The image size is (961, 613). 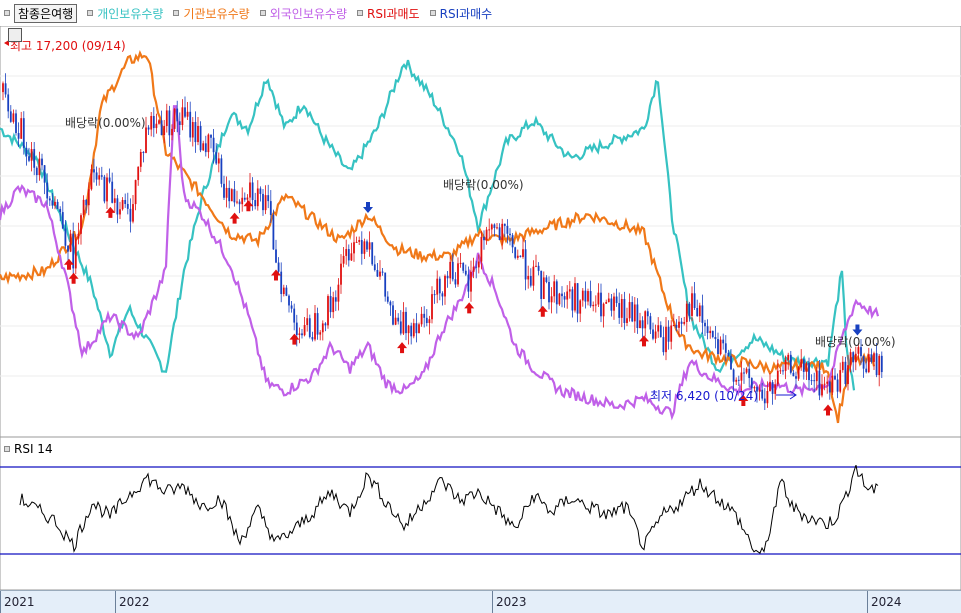 I want to click on legend-marker-icon, so click(x=359, y=13).